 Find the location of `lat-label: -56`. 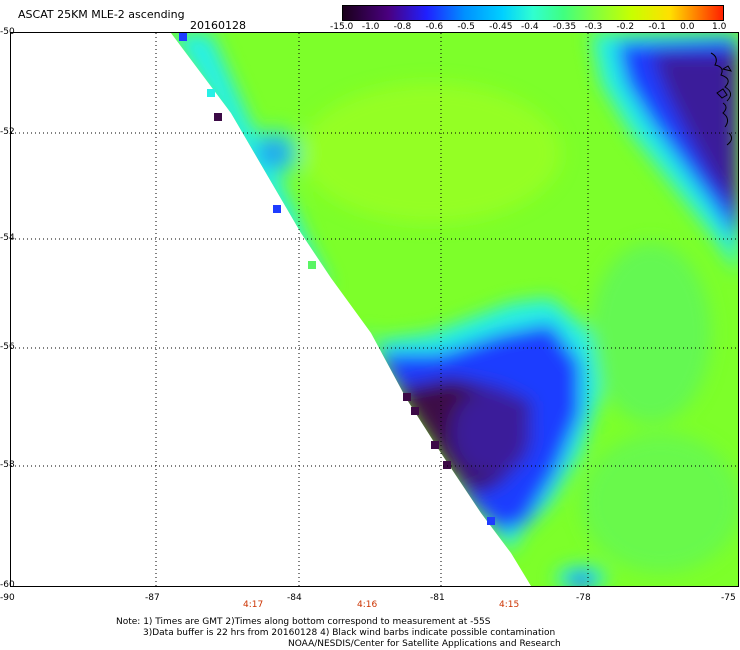

lat-label: -56 is located at coordinates (7, 347).